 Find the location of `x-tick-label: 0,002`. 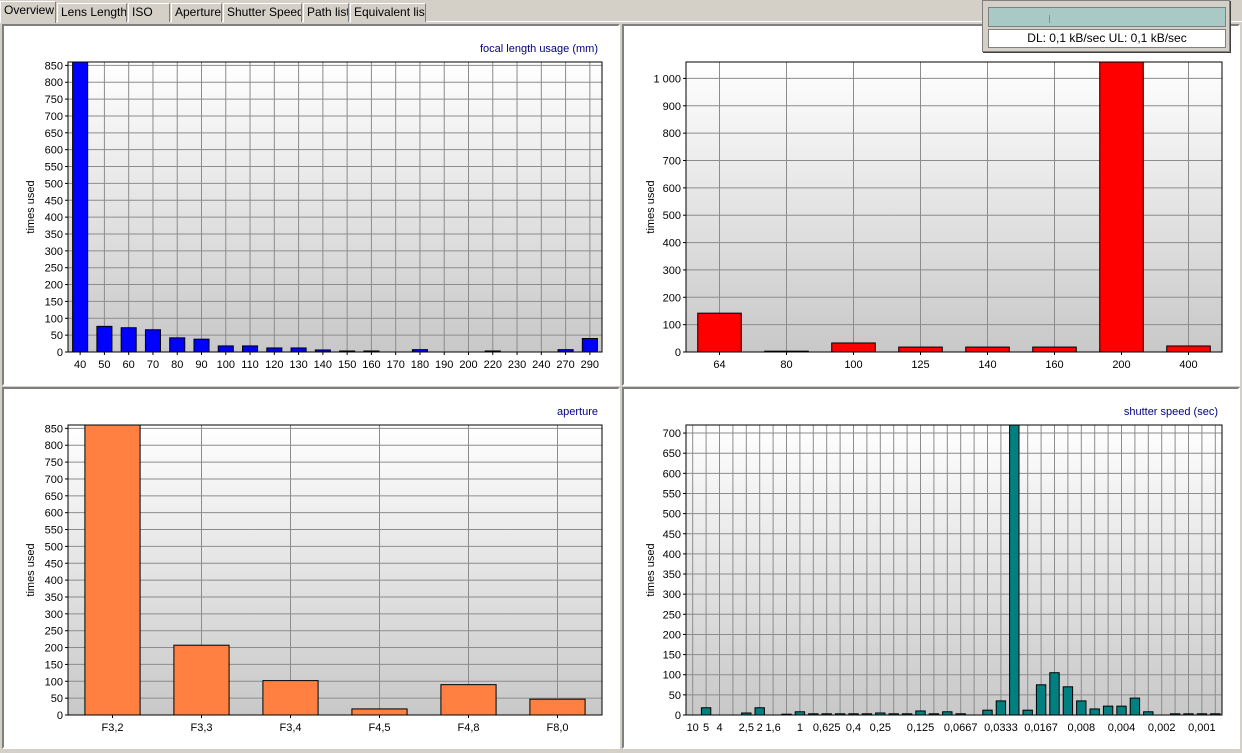

x-tick-label: 0,002 is located at coordinates (1162, 728).